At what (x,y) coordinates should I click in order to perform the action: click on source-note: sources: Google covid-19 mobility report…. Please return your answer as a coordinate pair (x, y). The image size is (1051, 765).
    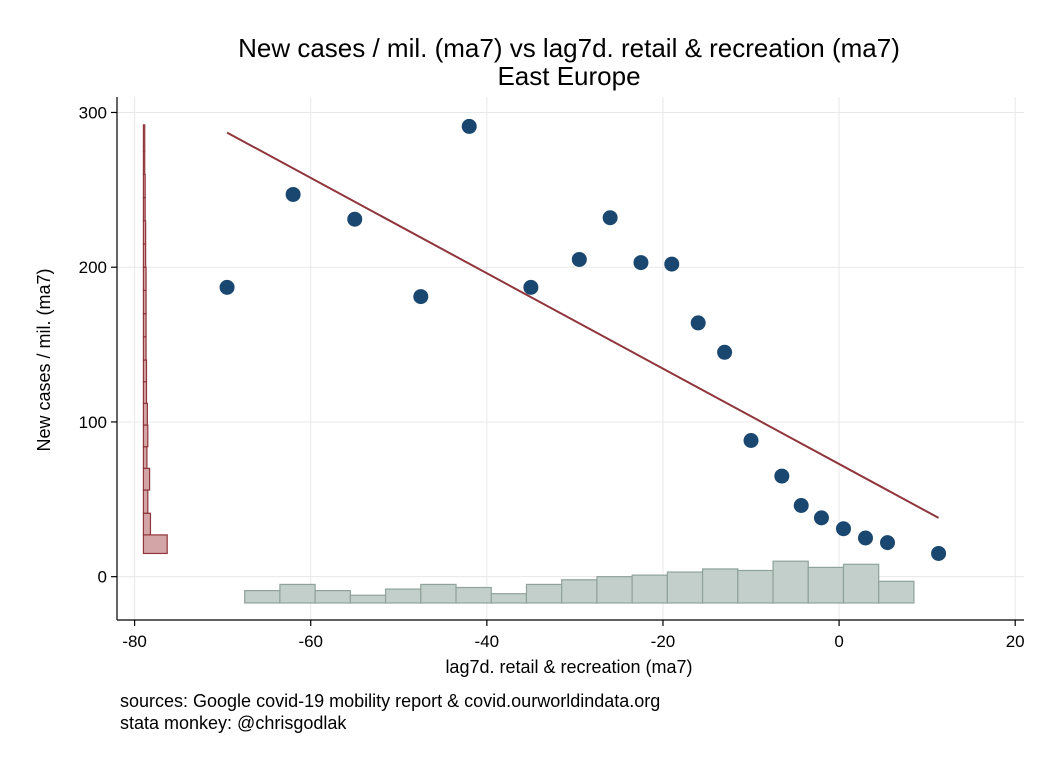
    Looking at the image, I should click on (390, 701).